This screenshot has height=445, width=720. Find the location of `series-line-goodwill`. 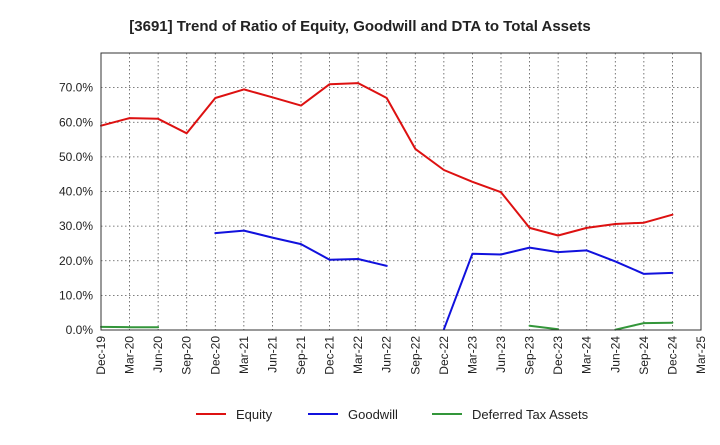

series-line-goodwill is located at coordinates (444, 280).